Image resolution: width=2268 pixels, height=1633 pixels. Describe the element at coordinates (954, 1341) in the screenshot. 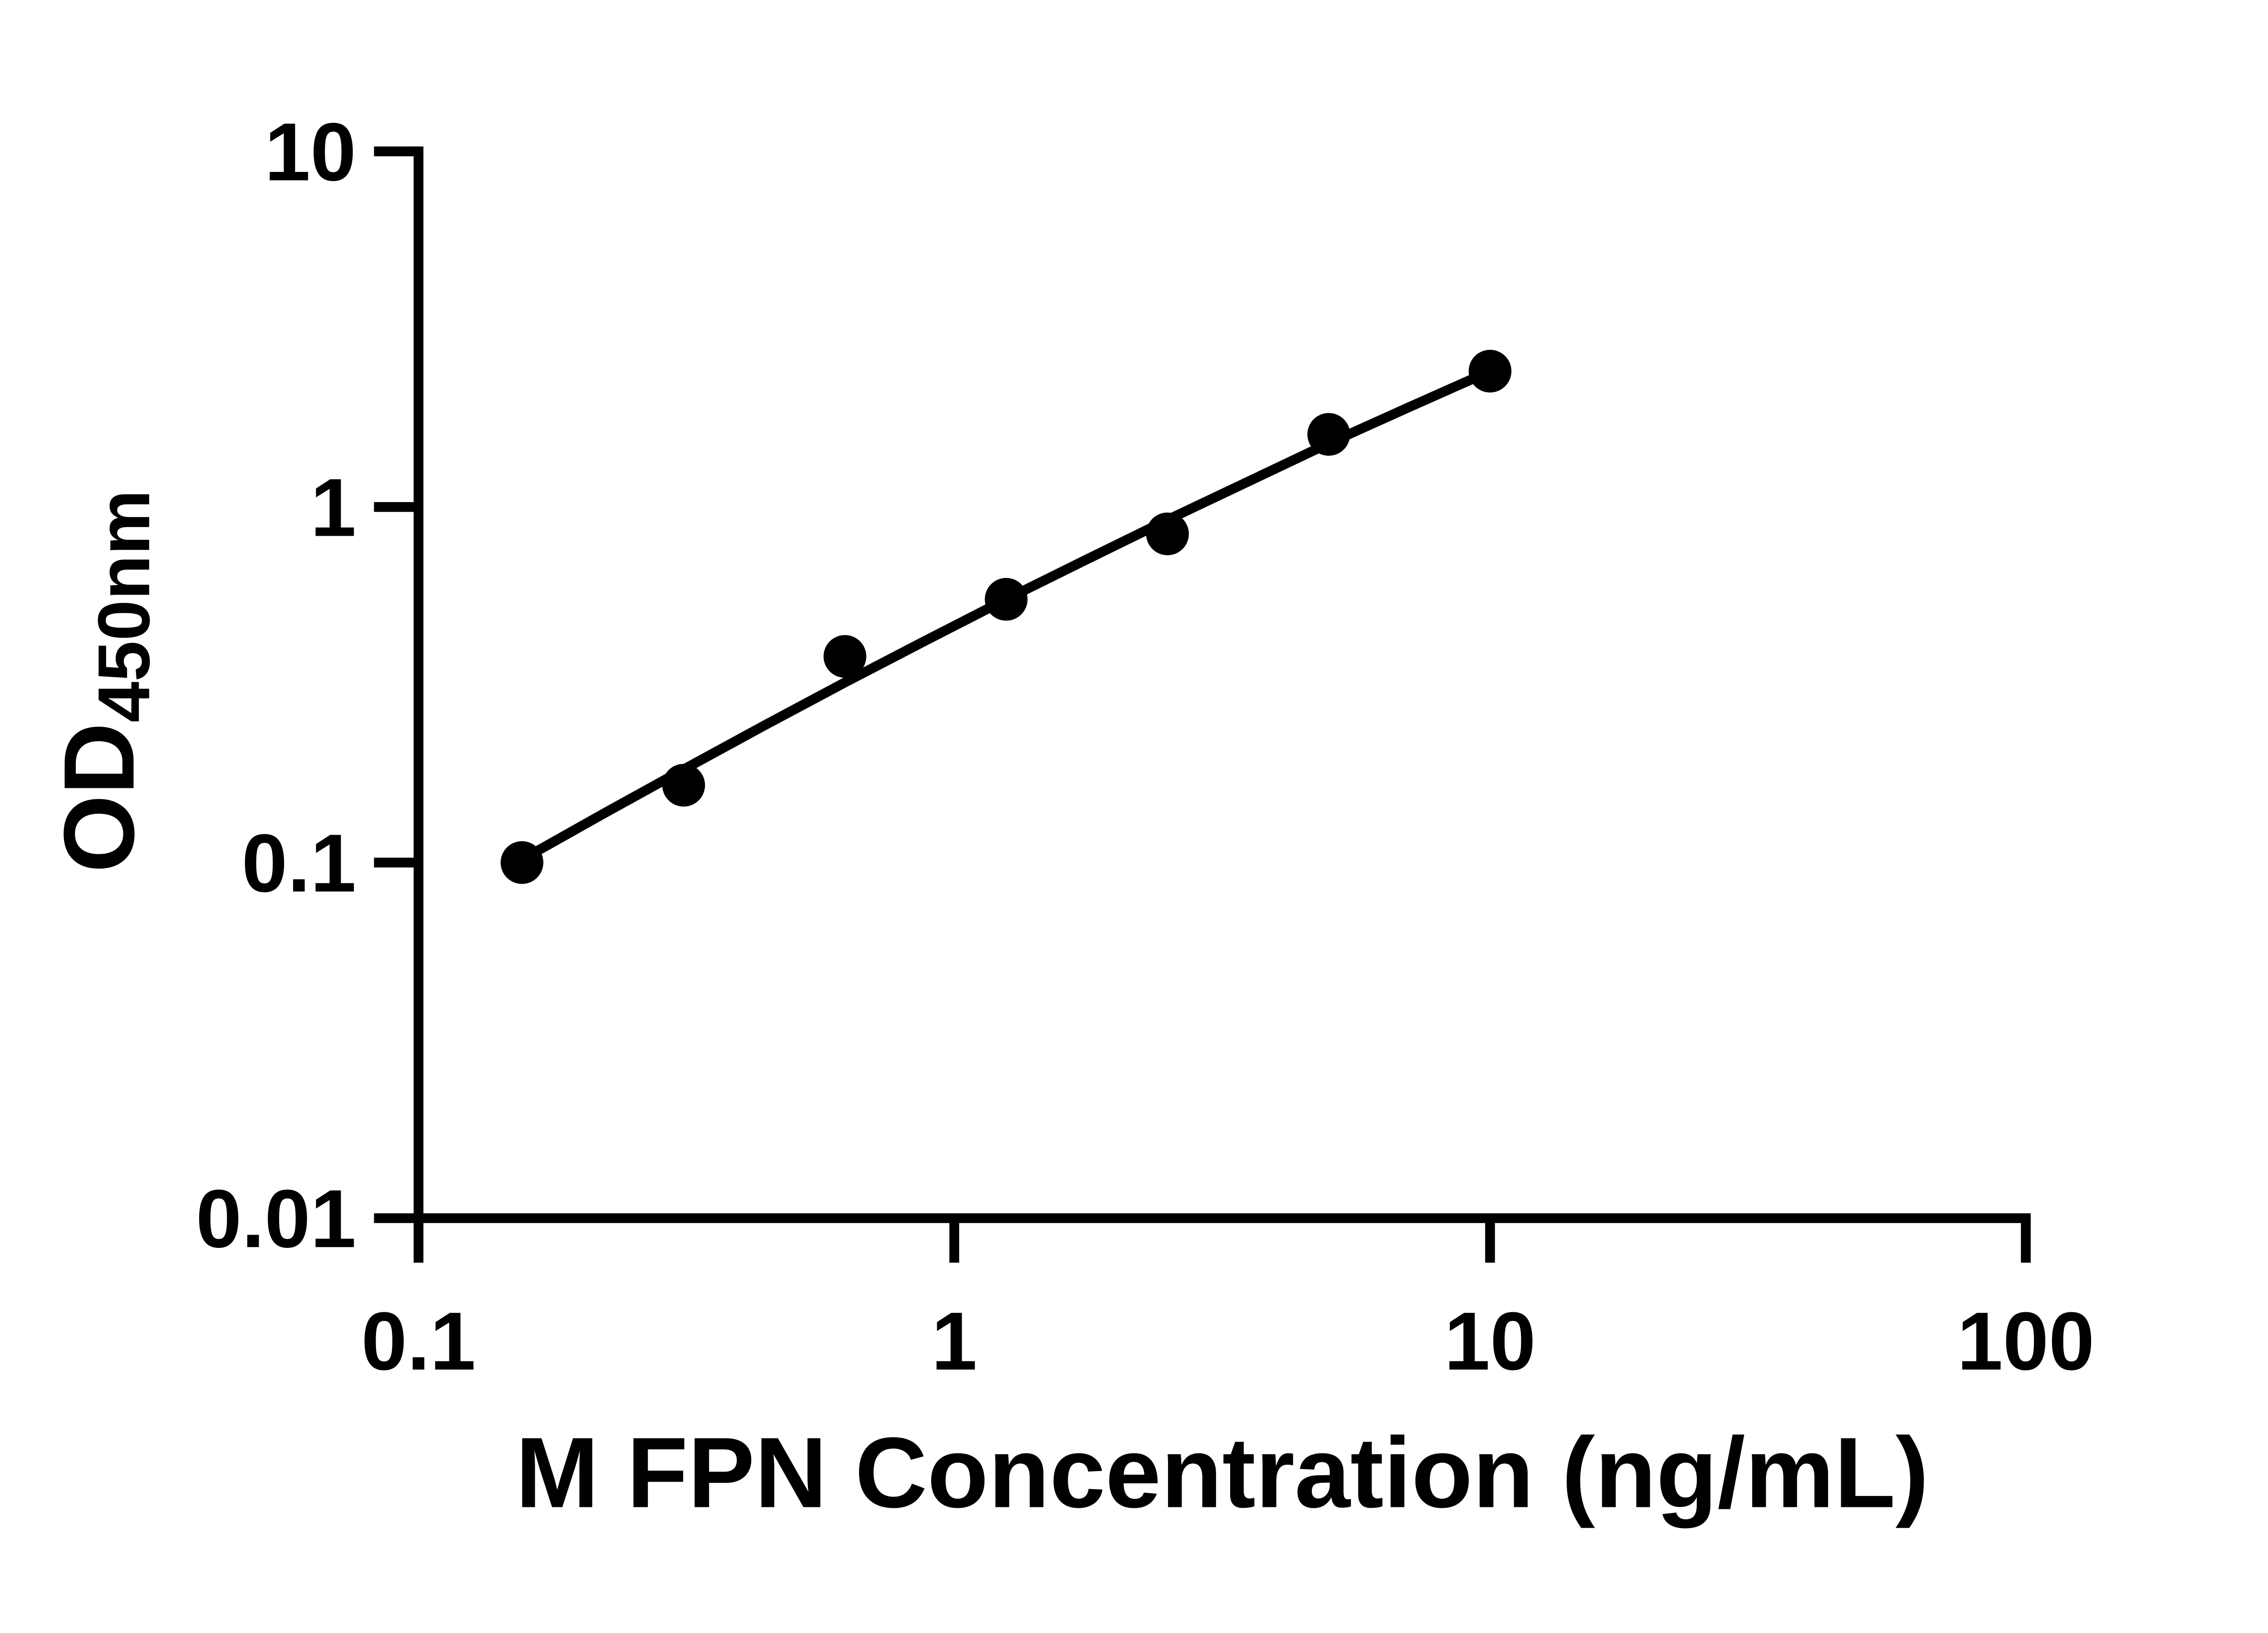

I see `x-tick-label: 1` at that location.